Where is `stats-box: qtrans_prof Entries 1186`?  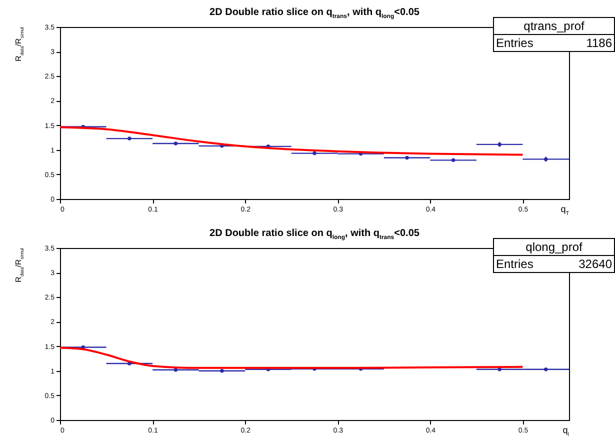 stats-box: qtrans_prof Entries 1186 is located at coordinates (554, 34).